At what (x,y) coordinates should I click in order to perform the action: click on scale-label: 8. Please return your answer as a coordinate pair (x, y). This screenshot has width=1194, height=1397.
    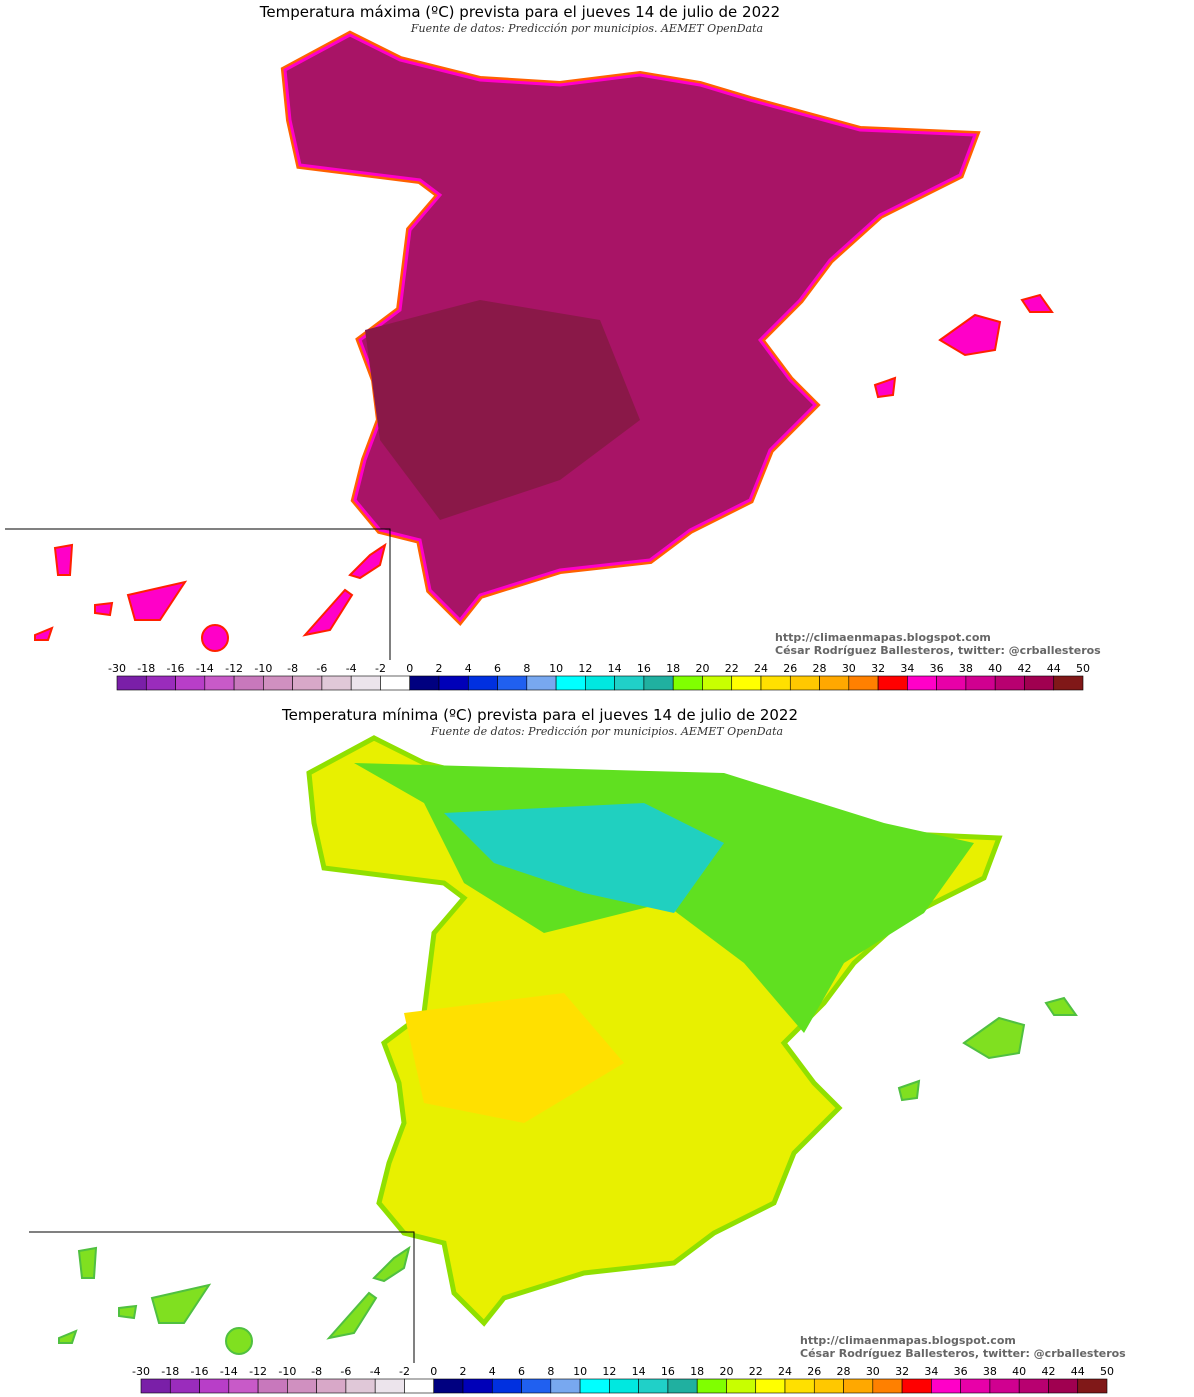
    Looking at the image, I should click on (550, 1371).